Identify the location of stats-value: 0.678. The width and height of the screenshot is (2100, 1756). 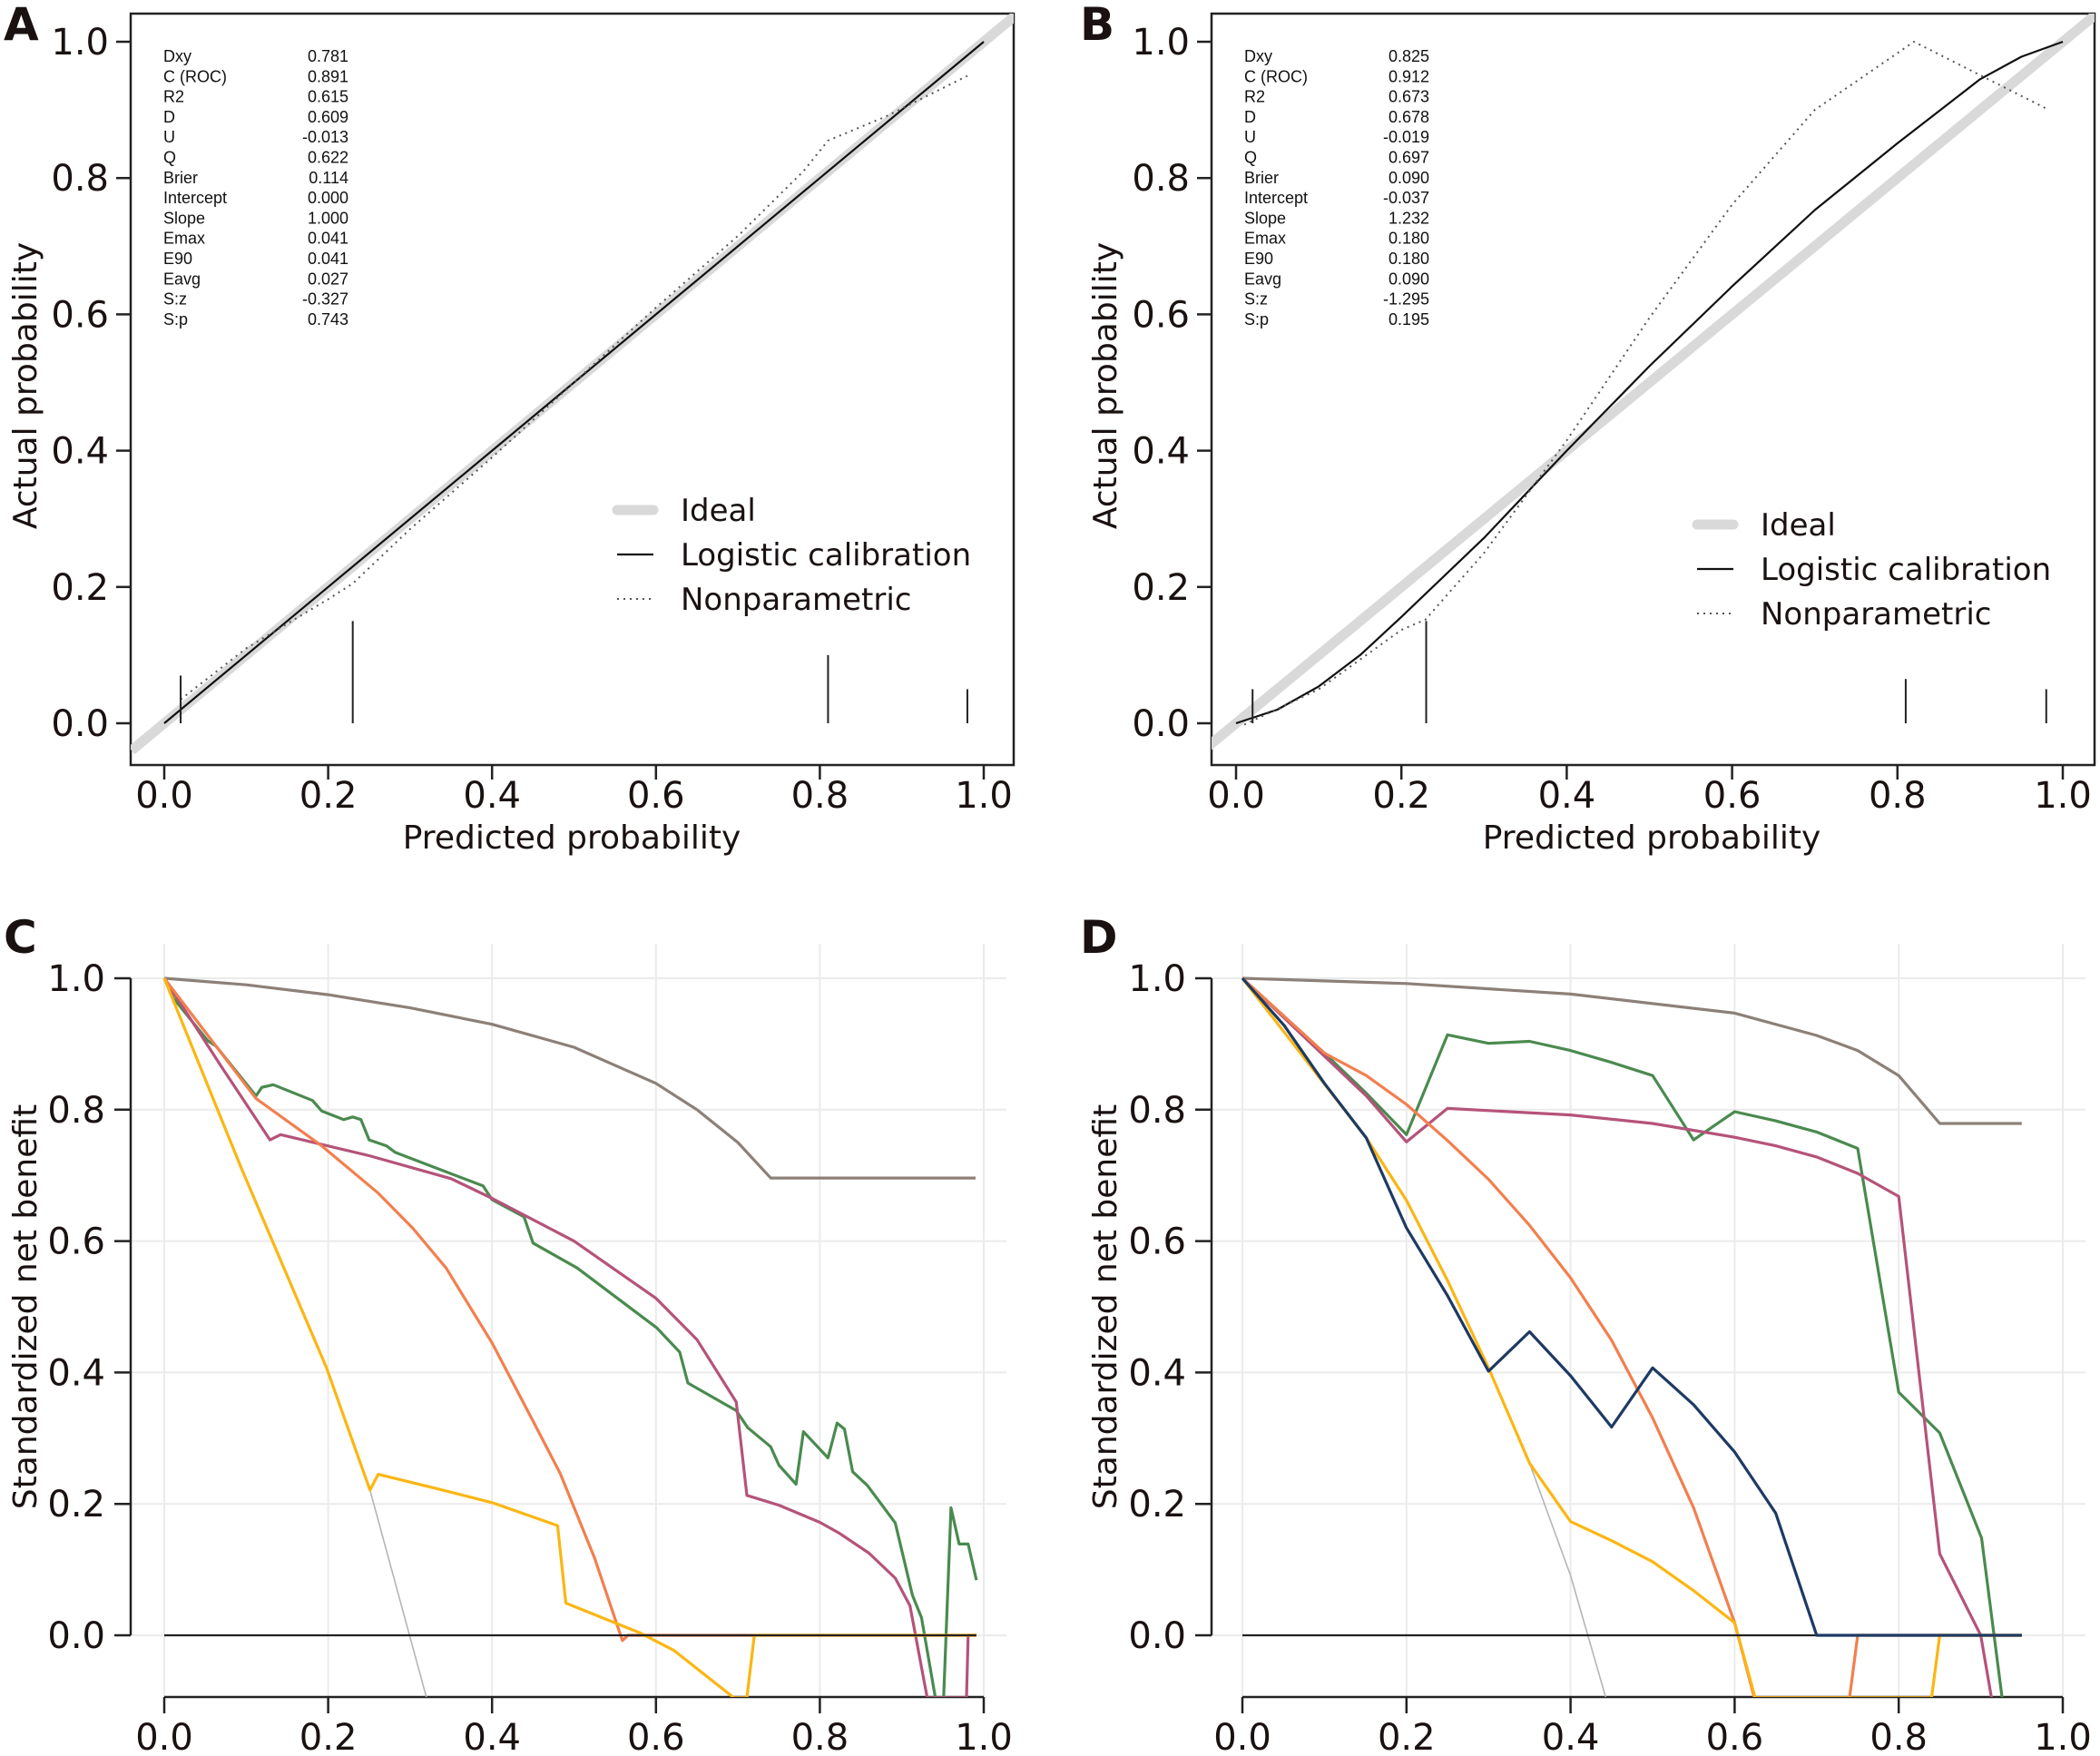
(1409, 117).